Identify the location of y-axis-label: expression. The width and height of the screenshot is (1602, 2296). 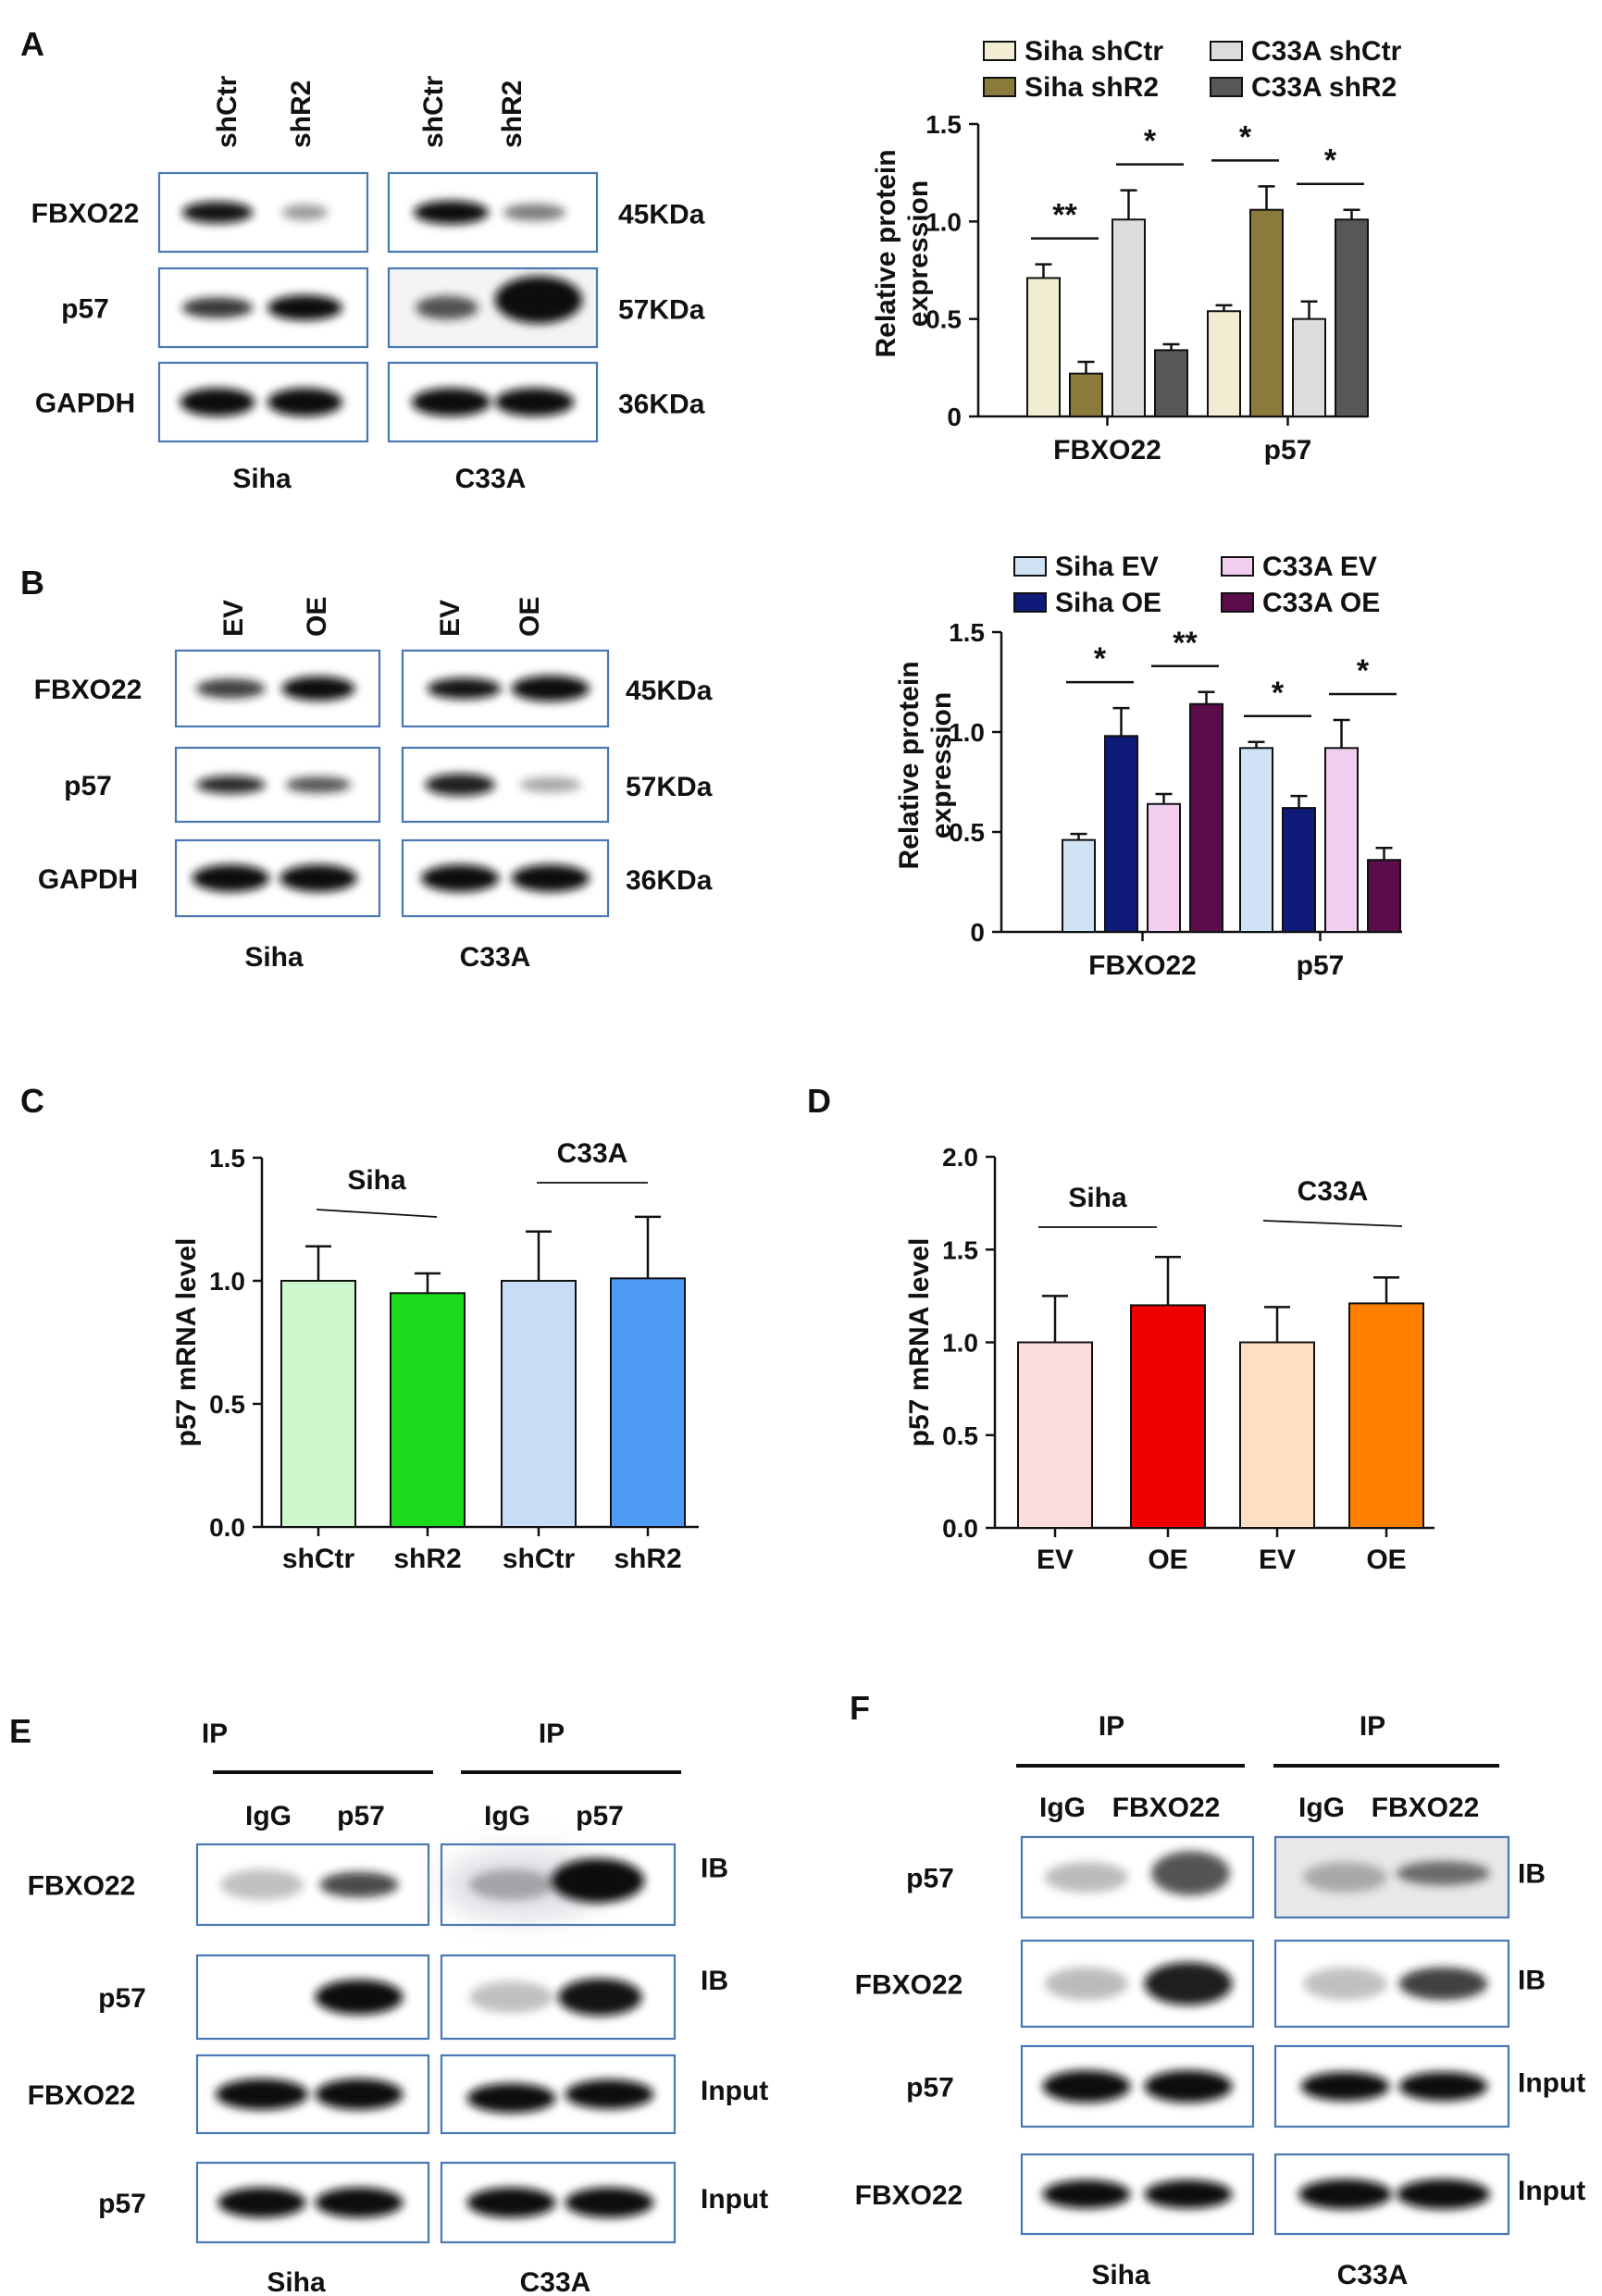
(941, 765).